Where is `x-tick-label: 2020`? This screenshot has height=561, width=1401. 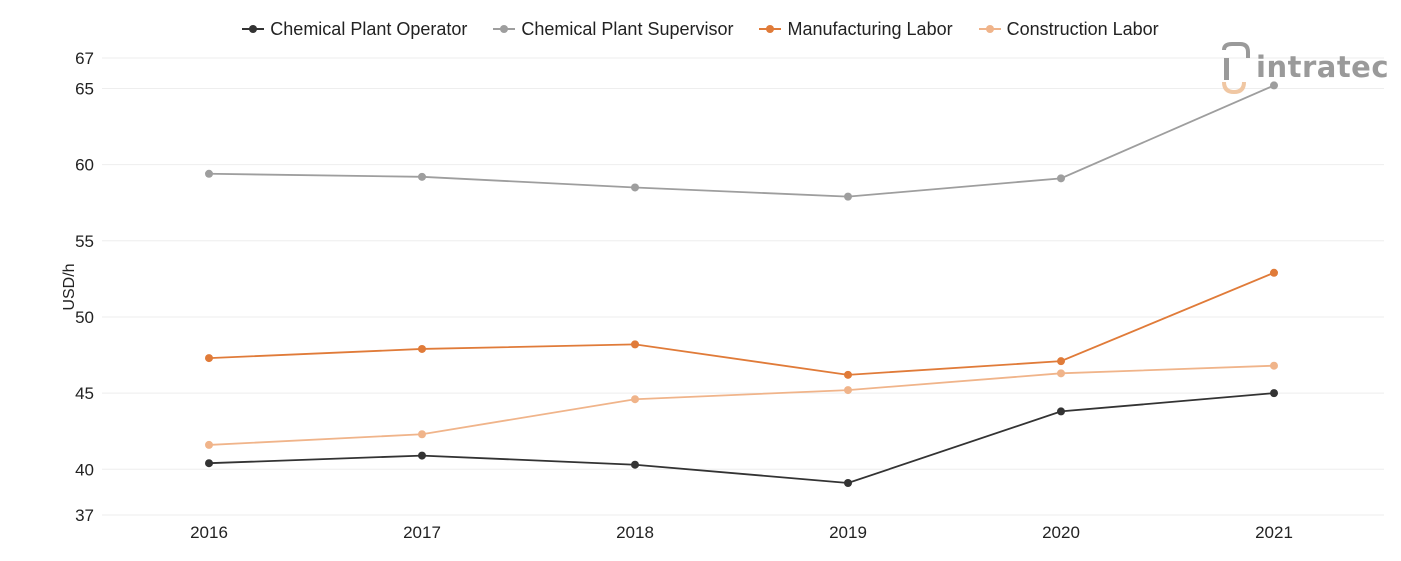
x-tick-label: 2020 is located at coordinates (1061, 532).